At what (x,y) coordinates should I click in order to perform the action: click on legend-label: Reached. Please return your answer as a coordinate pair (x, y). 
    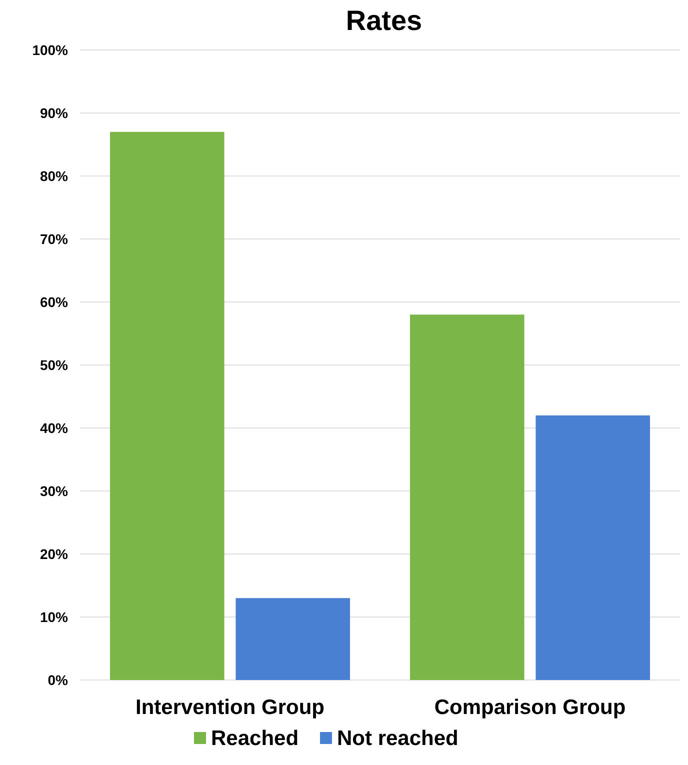
    Looking at the image, I should click on (255, 738).